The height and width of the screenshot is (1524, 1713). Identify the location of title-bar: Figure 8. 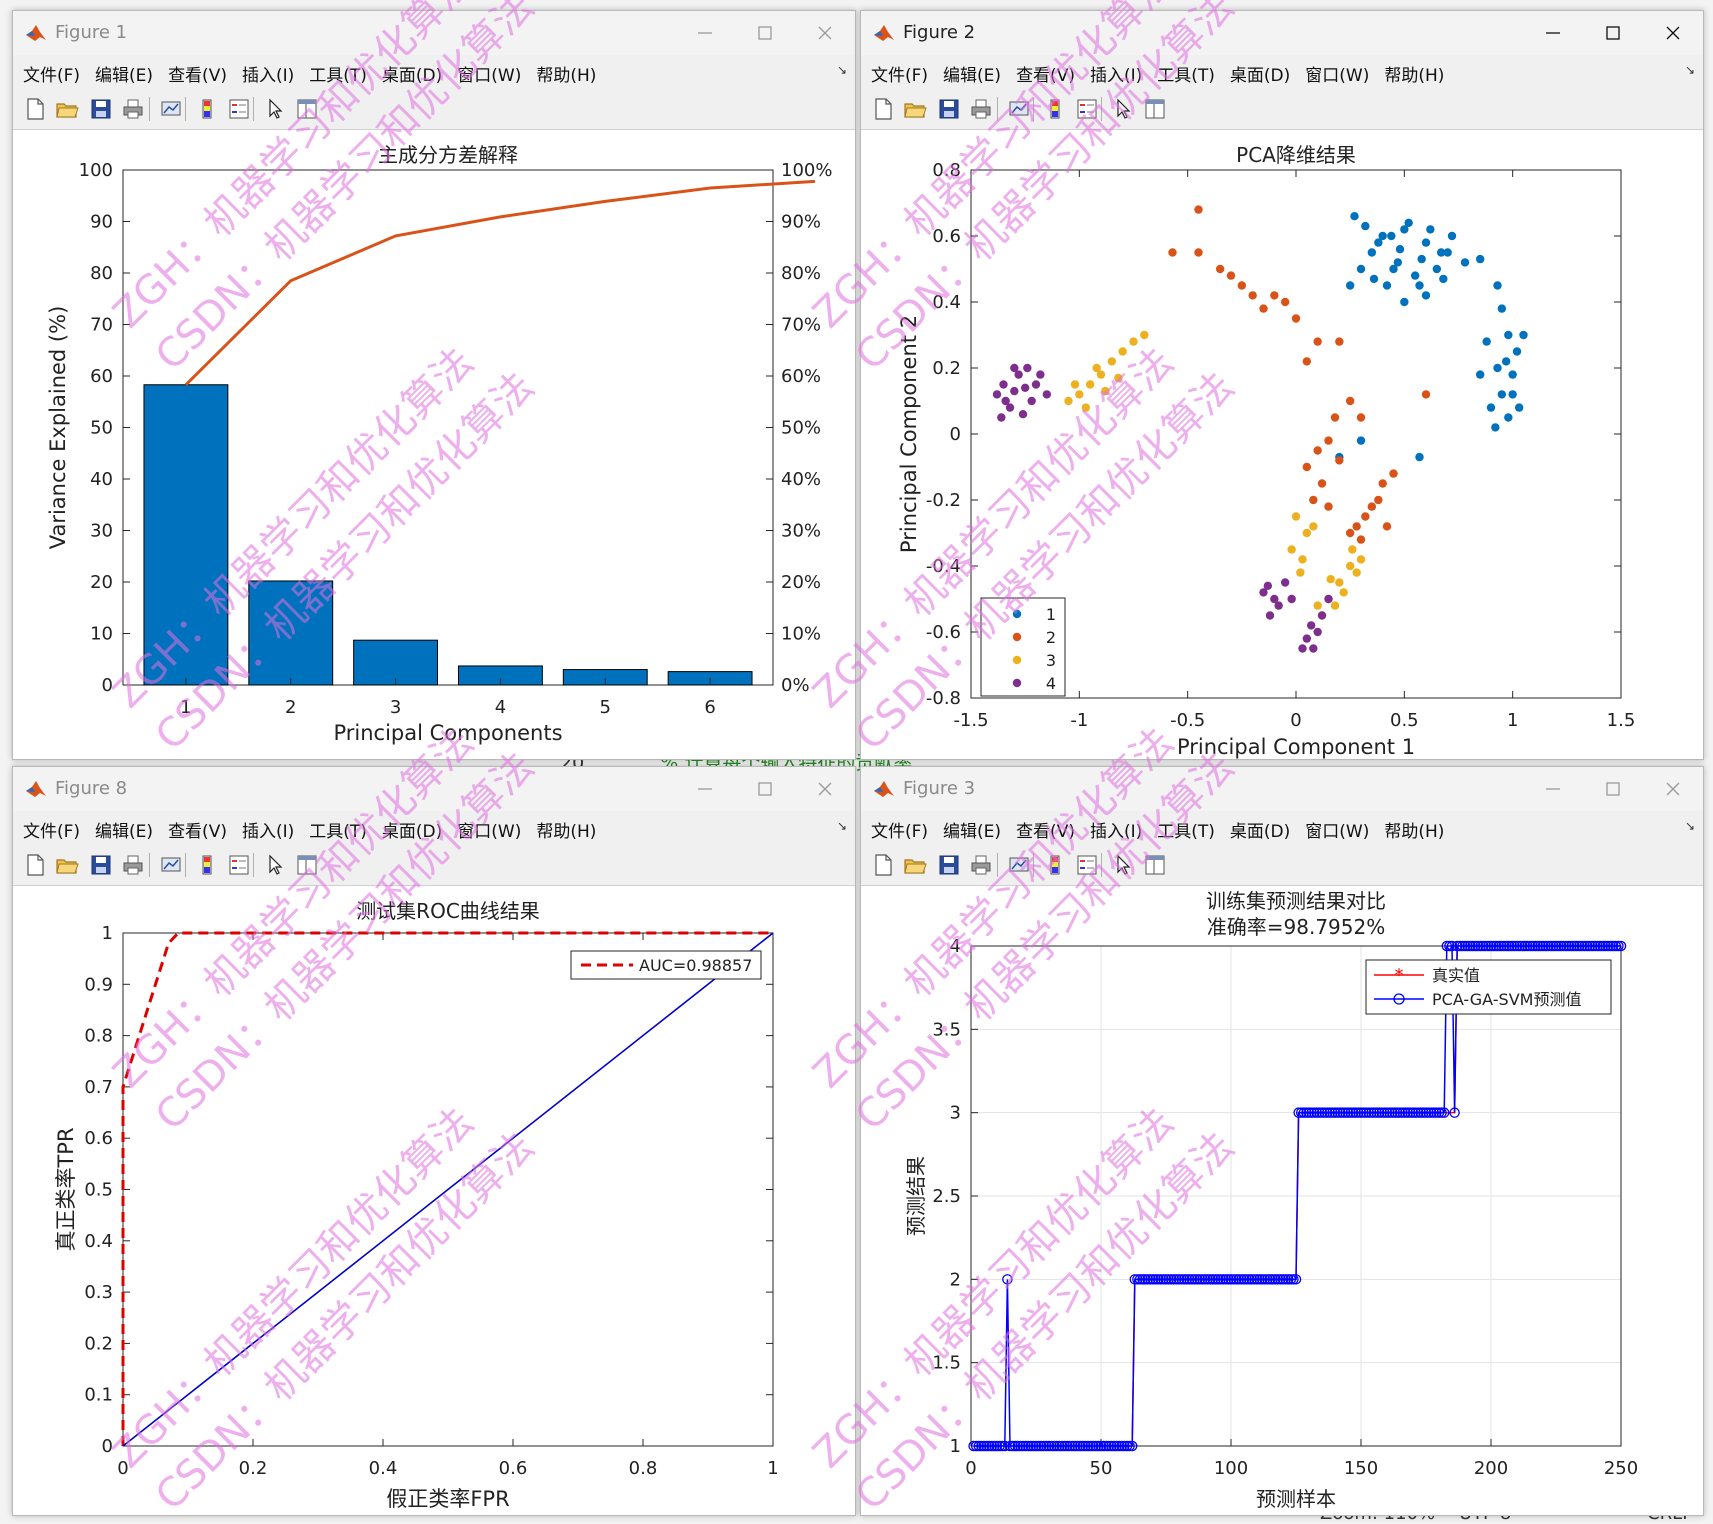
(434, 789).